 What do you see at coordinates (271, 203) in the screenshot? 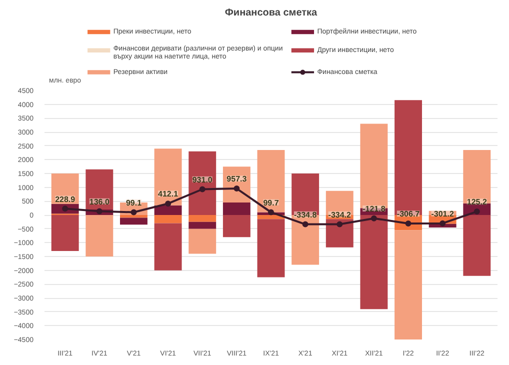
I see `data-label: 99.7` at bounding box center [271, 203].